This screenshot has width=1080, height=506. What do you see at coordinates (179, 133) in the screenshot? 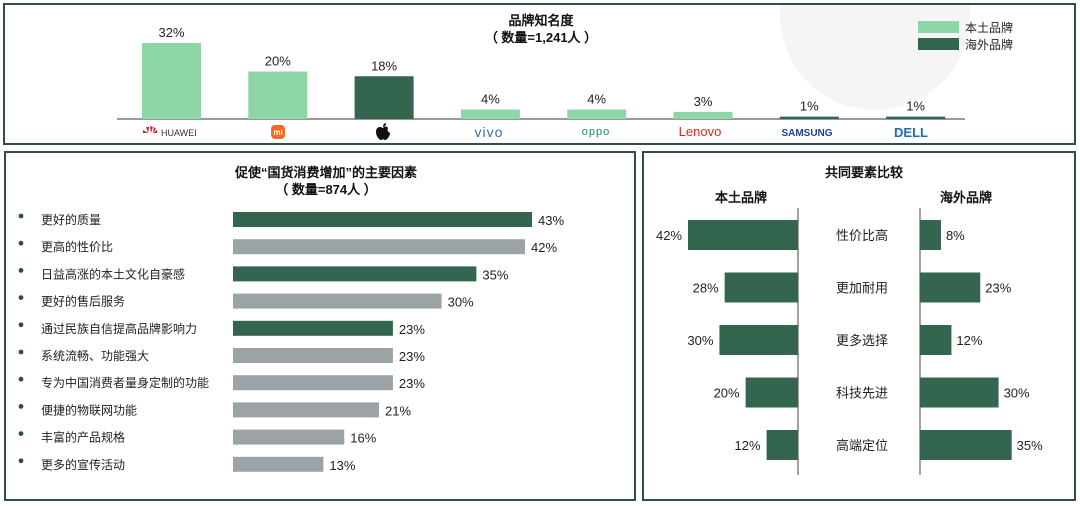
I see `svg-text: HUAWEI` at bounding box center [179, 133].